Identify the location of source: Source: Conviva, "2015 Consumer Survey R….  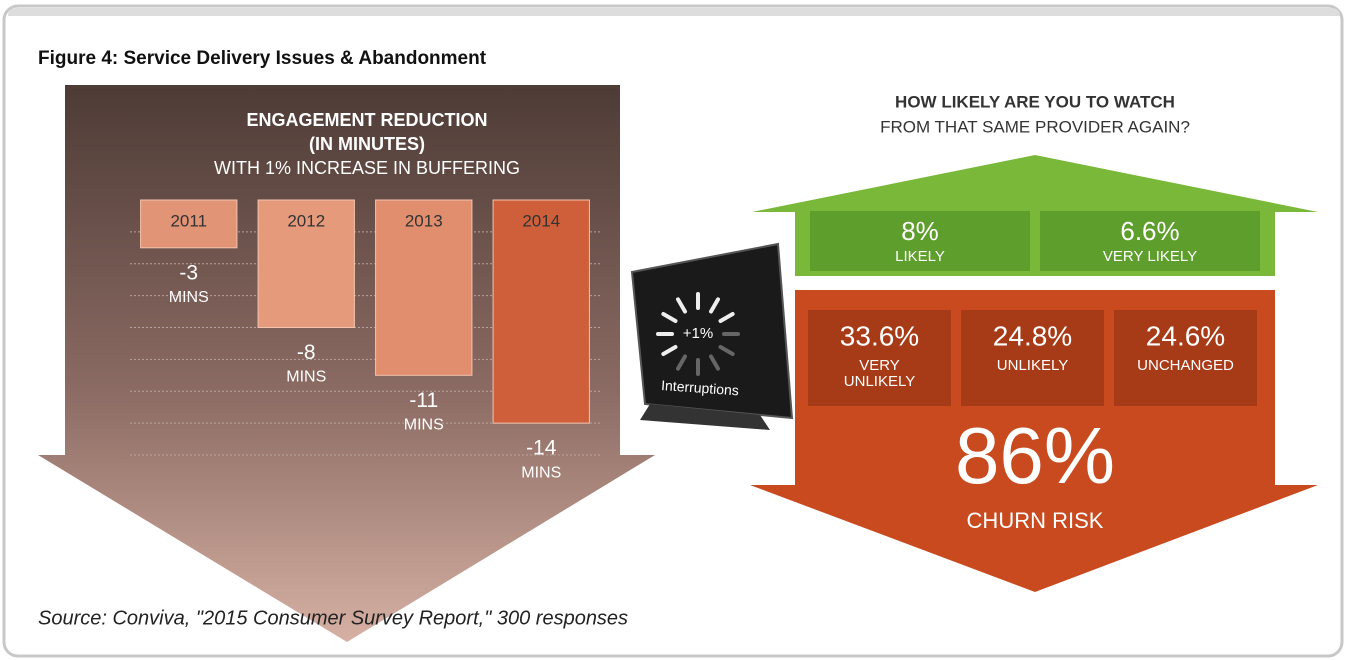
(333, 618).